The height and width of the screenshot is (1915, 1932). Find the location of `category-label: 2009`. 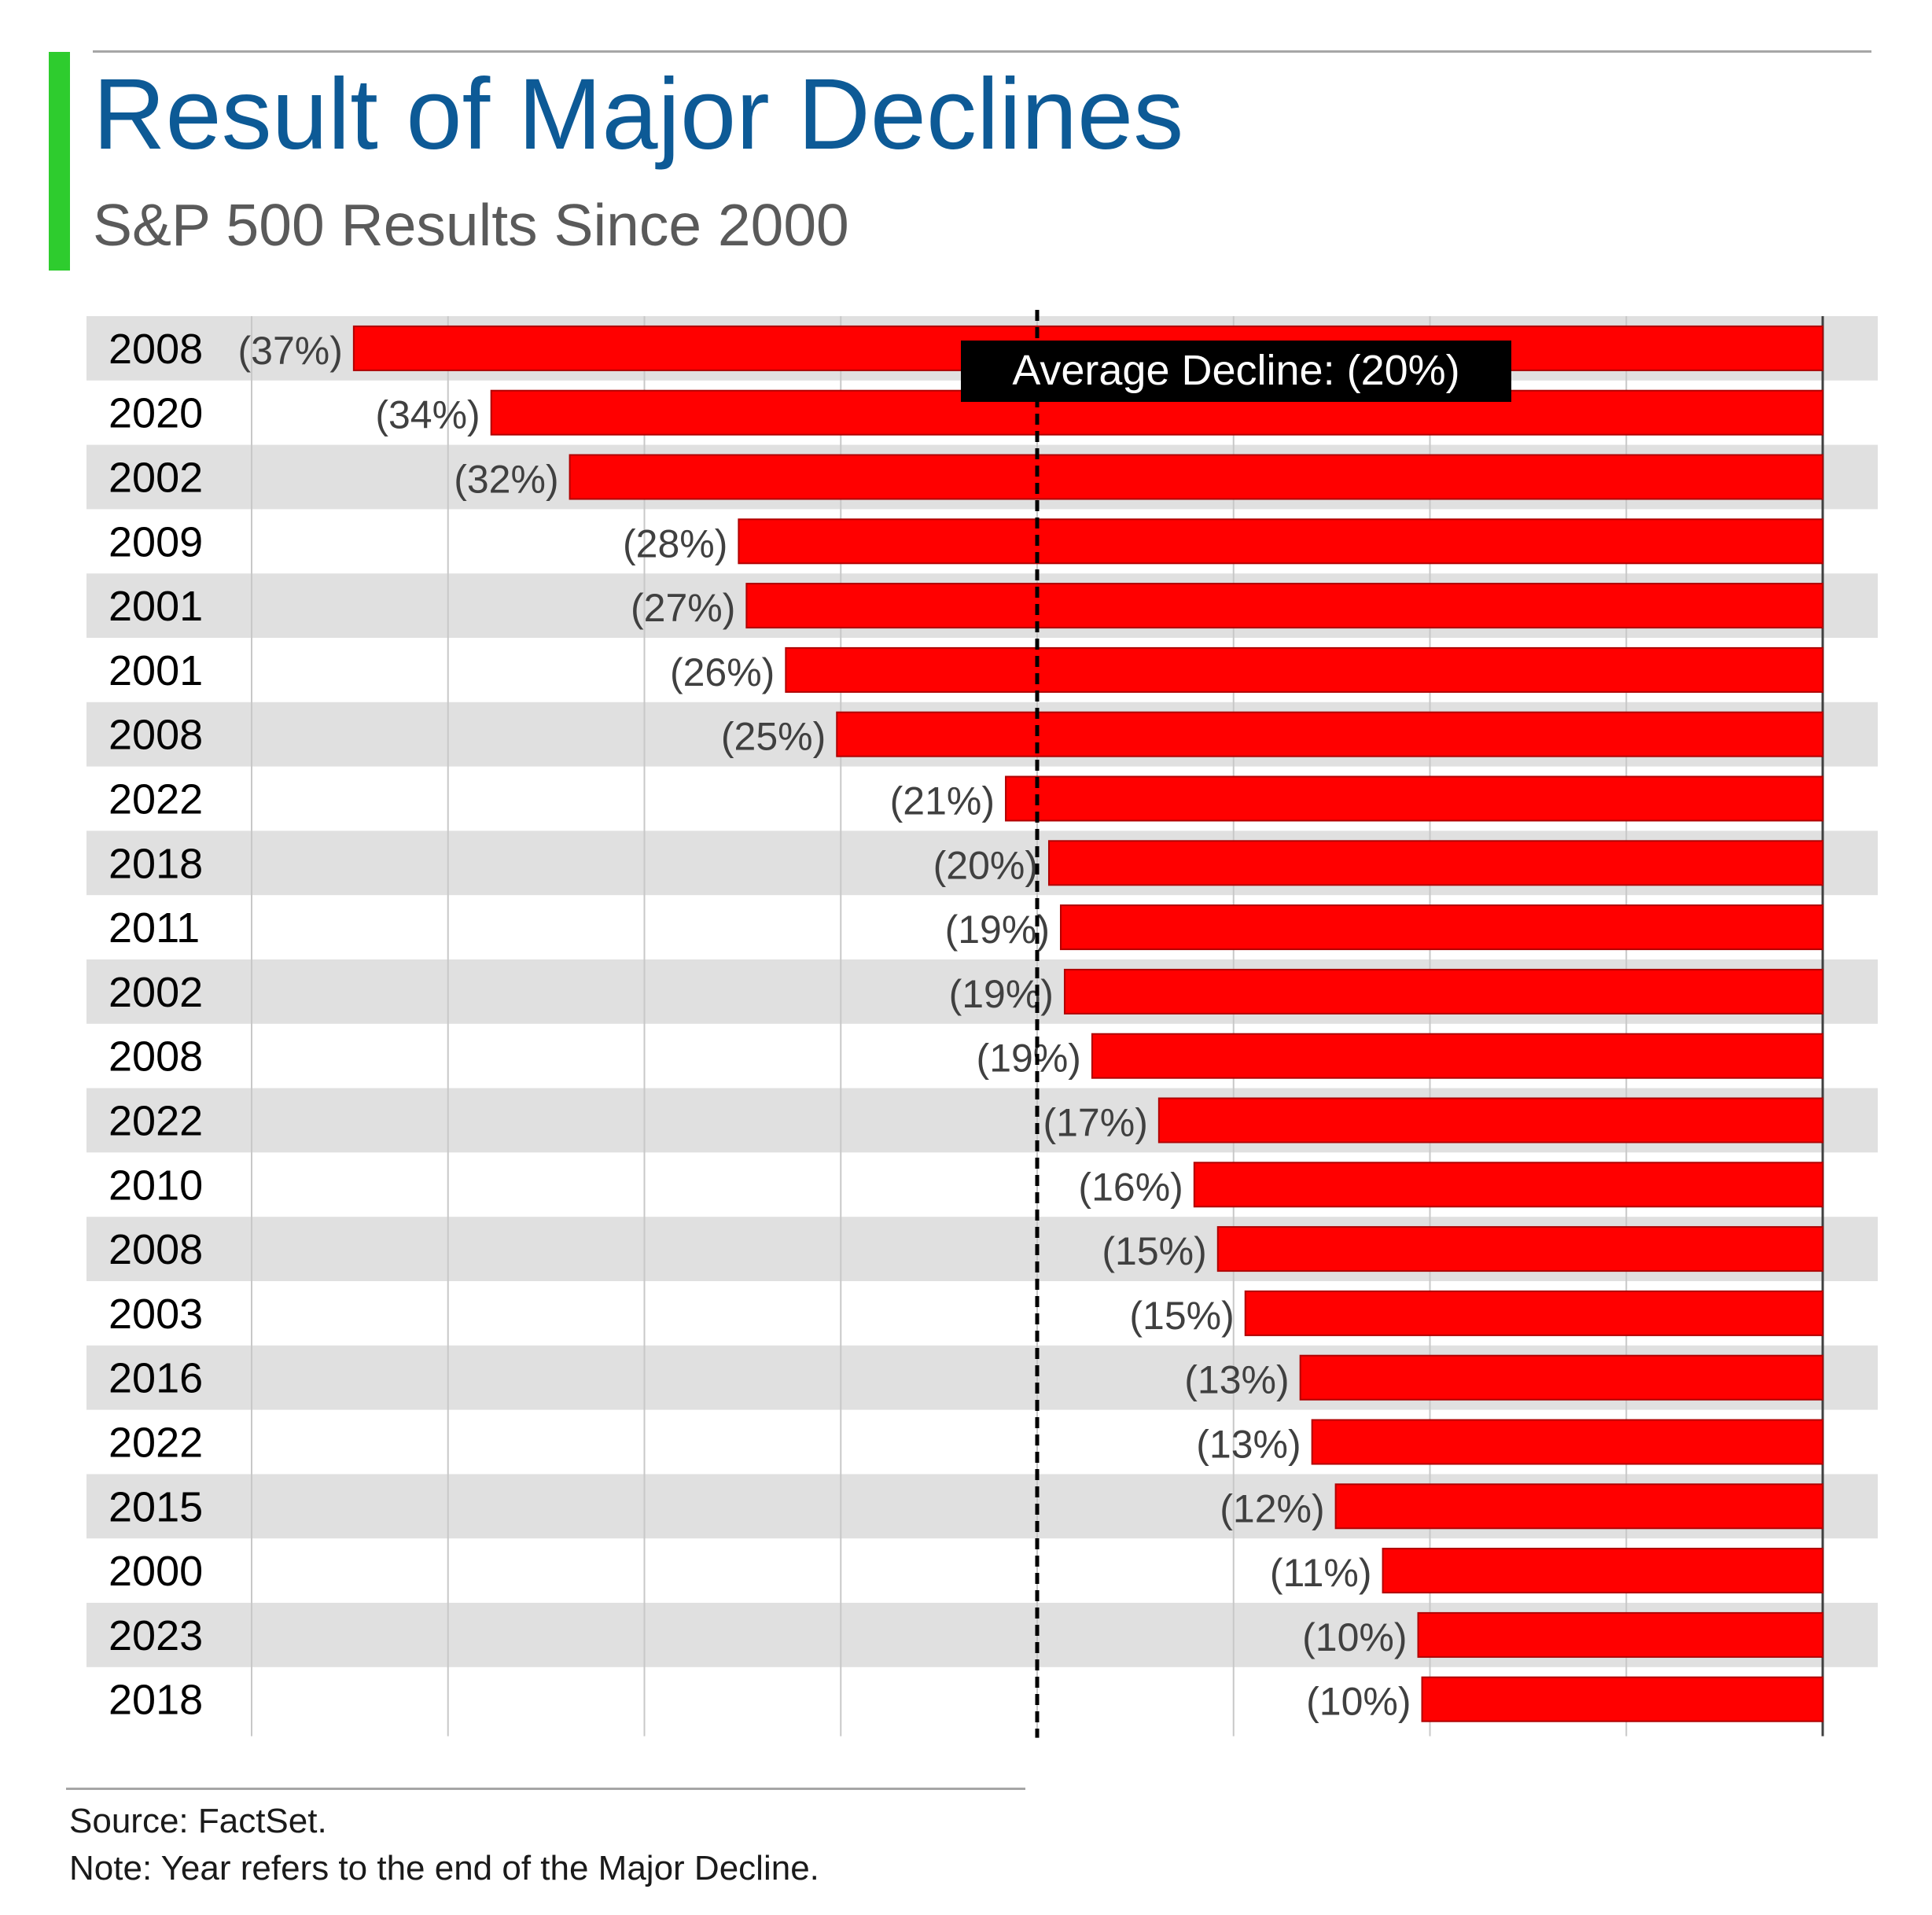

category-label: 2009 is located at coordinates (156, 541).